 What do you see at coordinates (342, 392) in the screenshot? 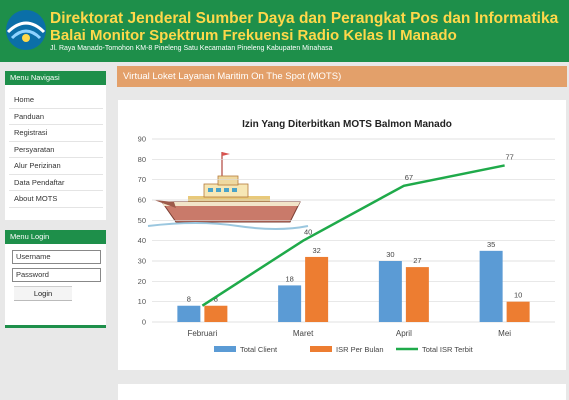
I see `secondary-card` at bounding box center [342, 392].